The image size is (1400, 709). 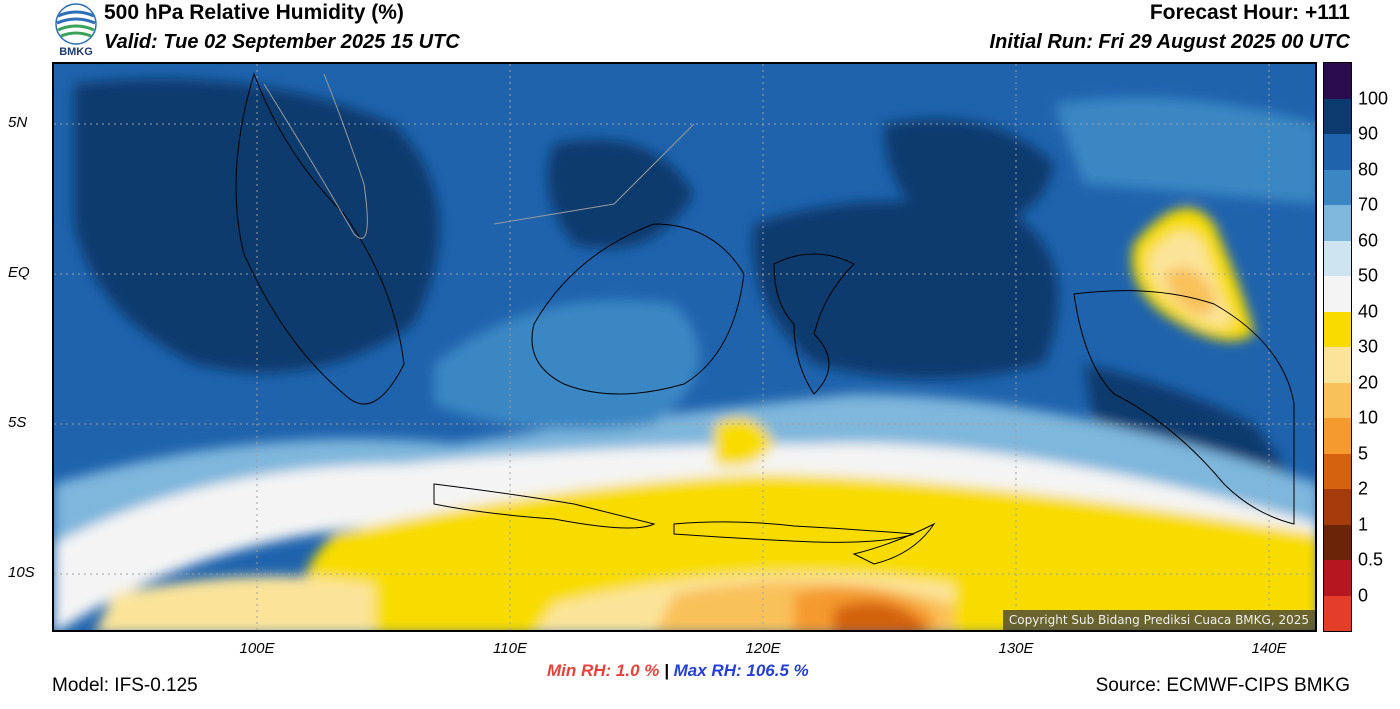 What do you see at coordinates (18, 122) in the screenshot?
I see `lat-tick-5n: 5N` at bounding box center [18, 122].